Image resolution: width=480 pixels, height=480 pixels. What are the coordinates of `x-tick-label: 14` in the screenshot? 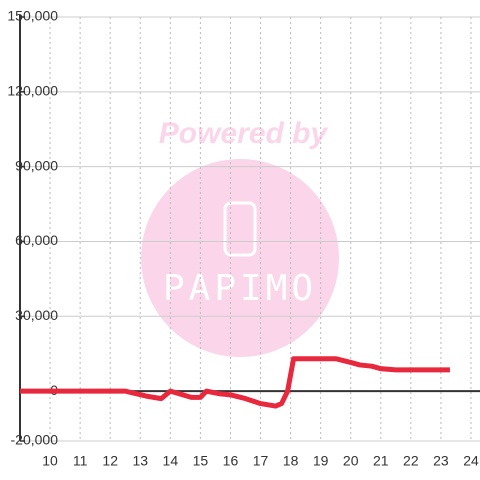 It's located at (171, 461).